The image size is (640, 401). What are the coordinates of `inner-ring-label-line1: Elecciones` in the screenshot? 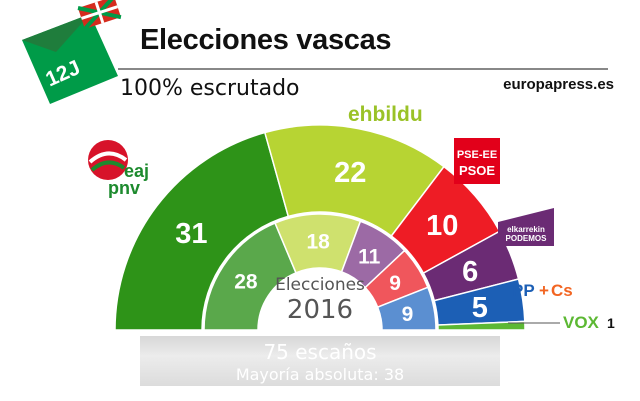 It's located at (320, 285).